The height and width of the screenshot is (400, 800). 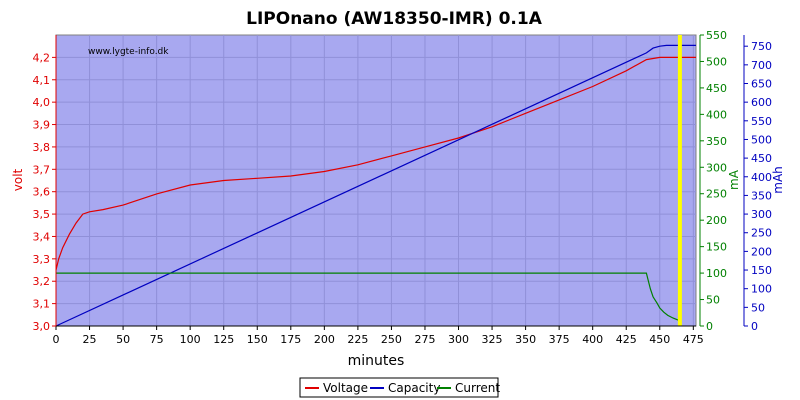 I want to click on x-tick-label: 175, so click(x=290, y=339).